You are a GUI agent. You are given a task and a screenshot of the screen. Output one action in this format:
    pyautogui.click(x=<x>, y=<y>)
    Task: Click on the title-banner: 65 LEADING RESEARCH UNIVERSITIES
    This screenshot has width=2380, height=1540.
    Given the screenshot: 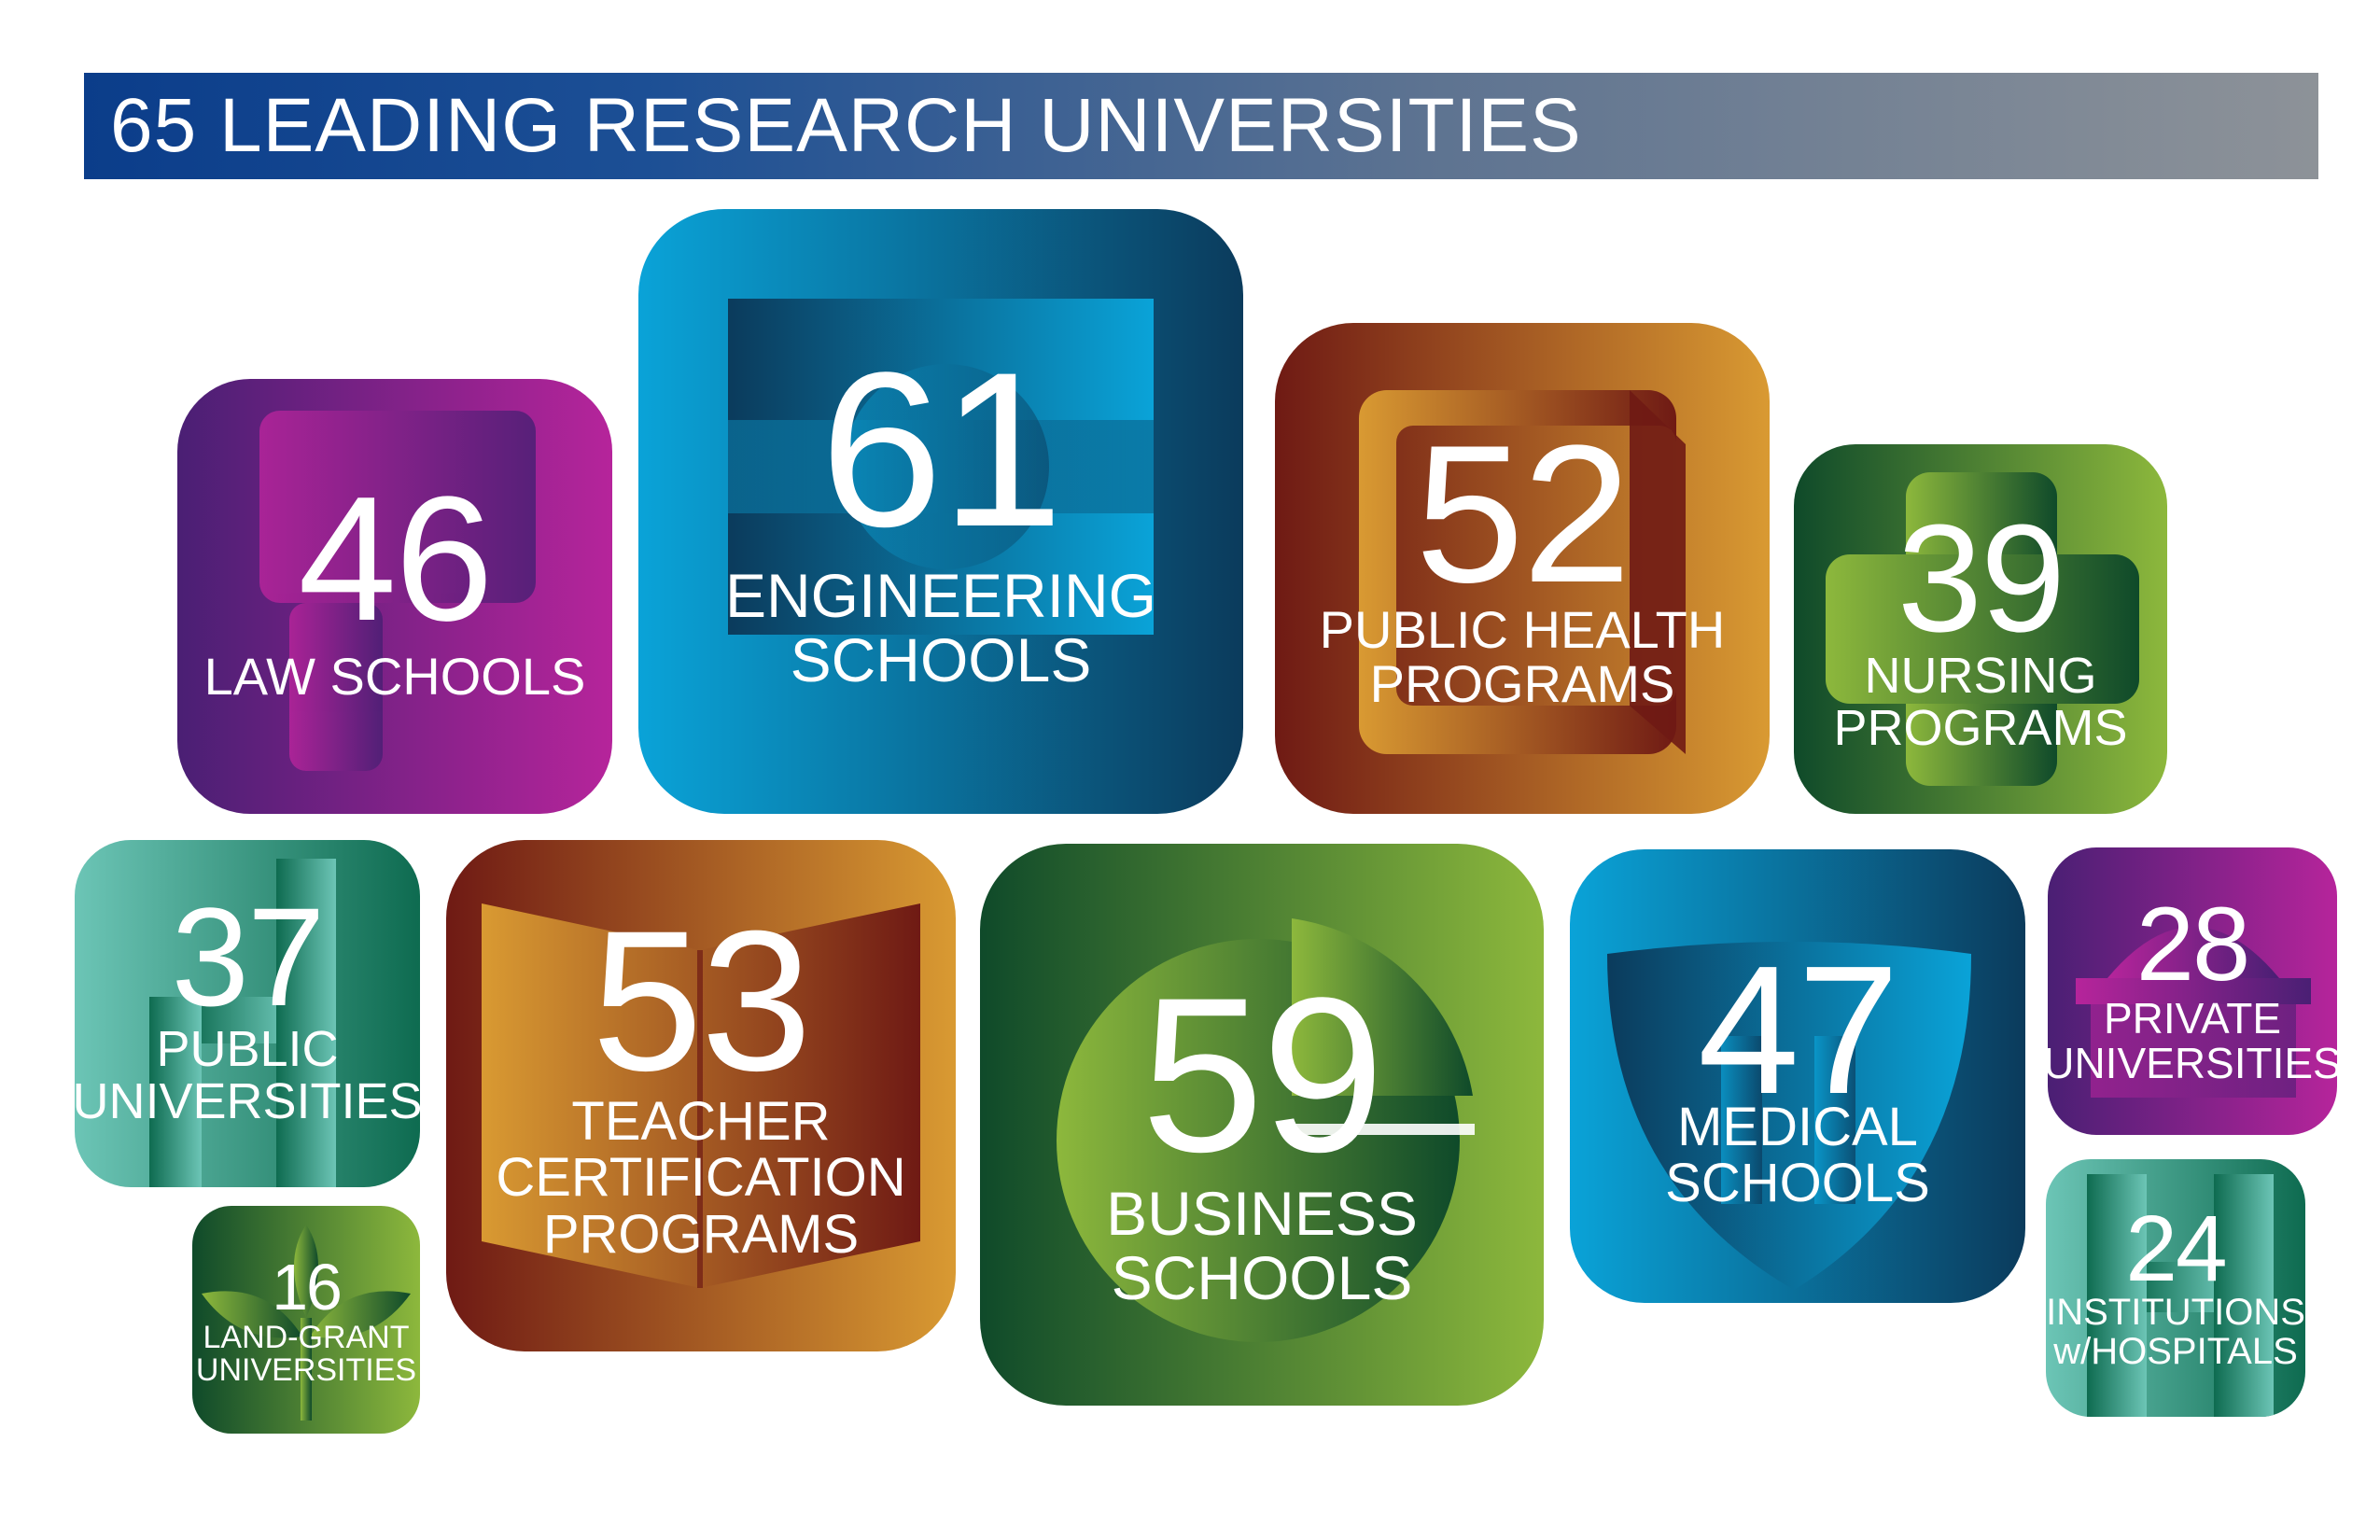 What is the action you would take?
    pyautogui.click(x=1201, y=126)
    